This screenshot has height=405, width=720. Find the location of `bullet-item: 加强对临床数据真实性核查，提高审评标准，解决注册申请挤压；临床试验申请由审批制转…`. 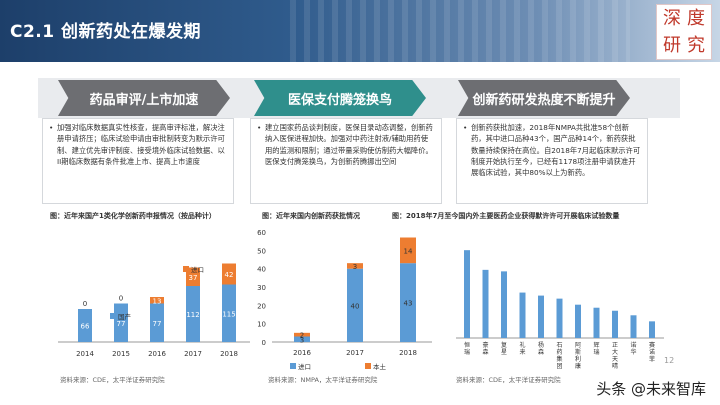

bullet-item: 加强对临床数据真实性核查，提高审评标准，解决注册申请挤压；临床试验申请由审批制转… is located at coordinates (138, 144).